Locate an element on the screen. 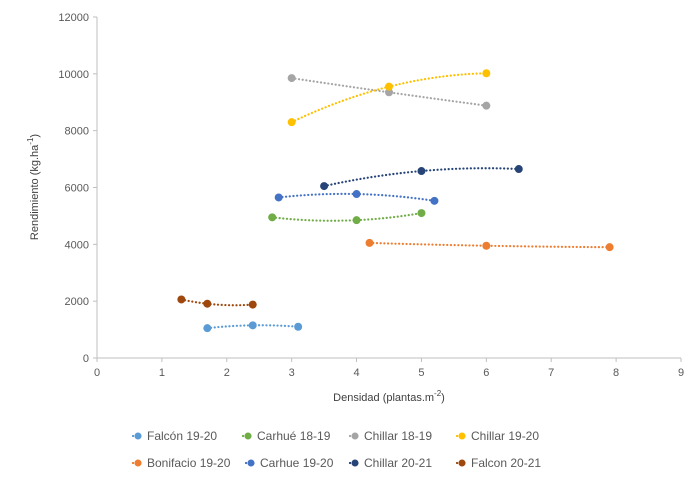  legend-item-7: Falcon 20-21 is located at coordinates (498, 463).